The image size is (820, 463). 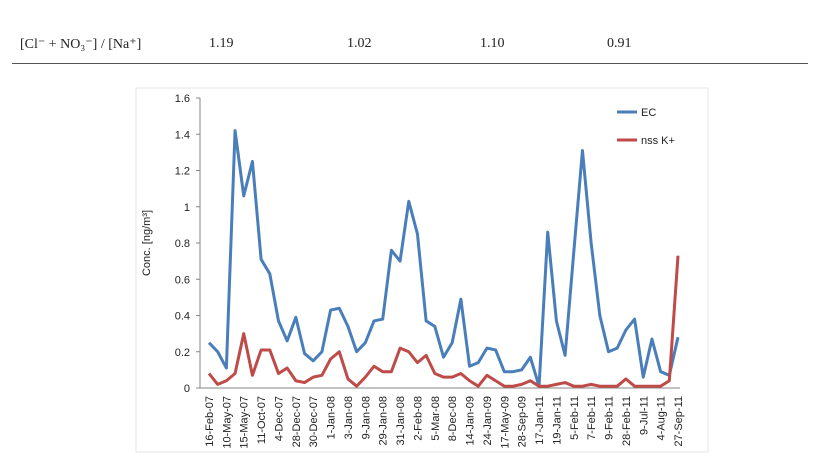 I want to click on x-tick-label: 8-Dec-08, so click(x=453, y=418).